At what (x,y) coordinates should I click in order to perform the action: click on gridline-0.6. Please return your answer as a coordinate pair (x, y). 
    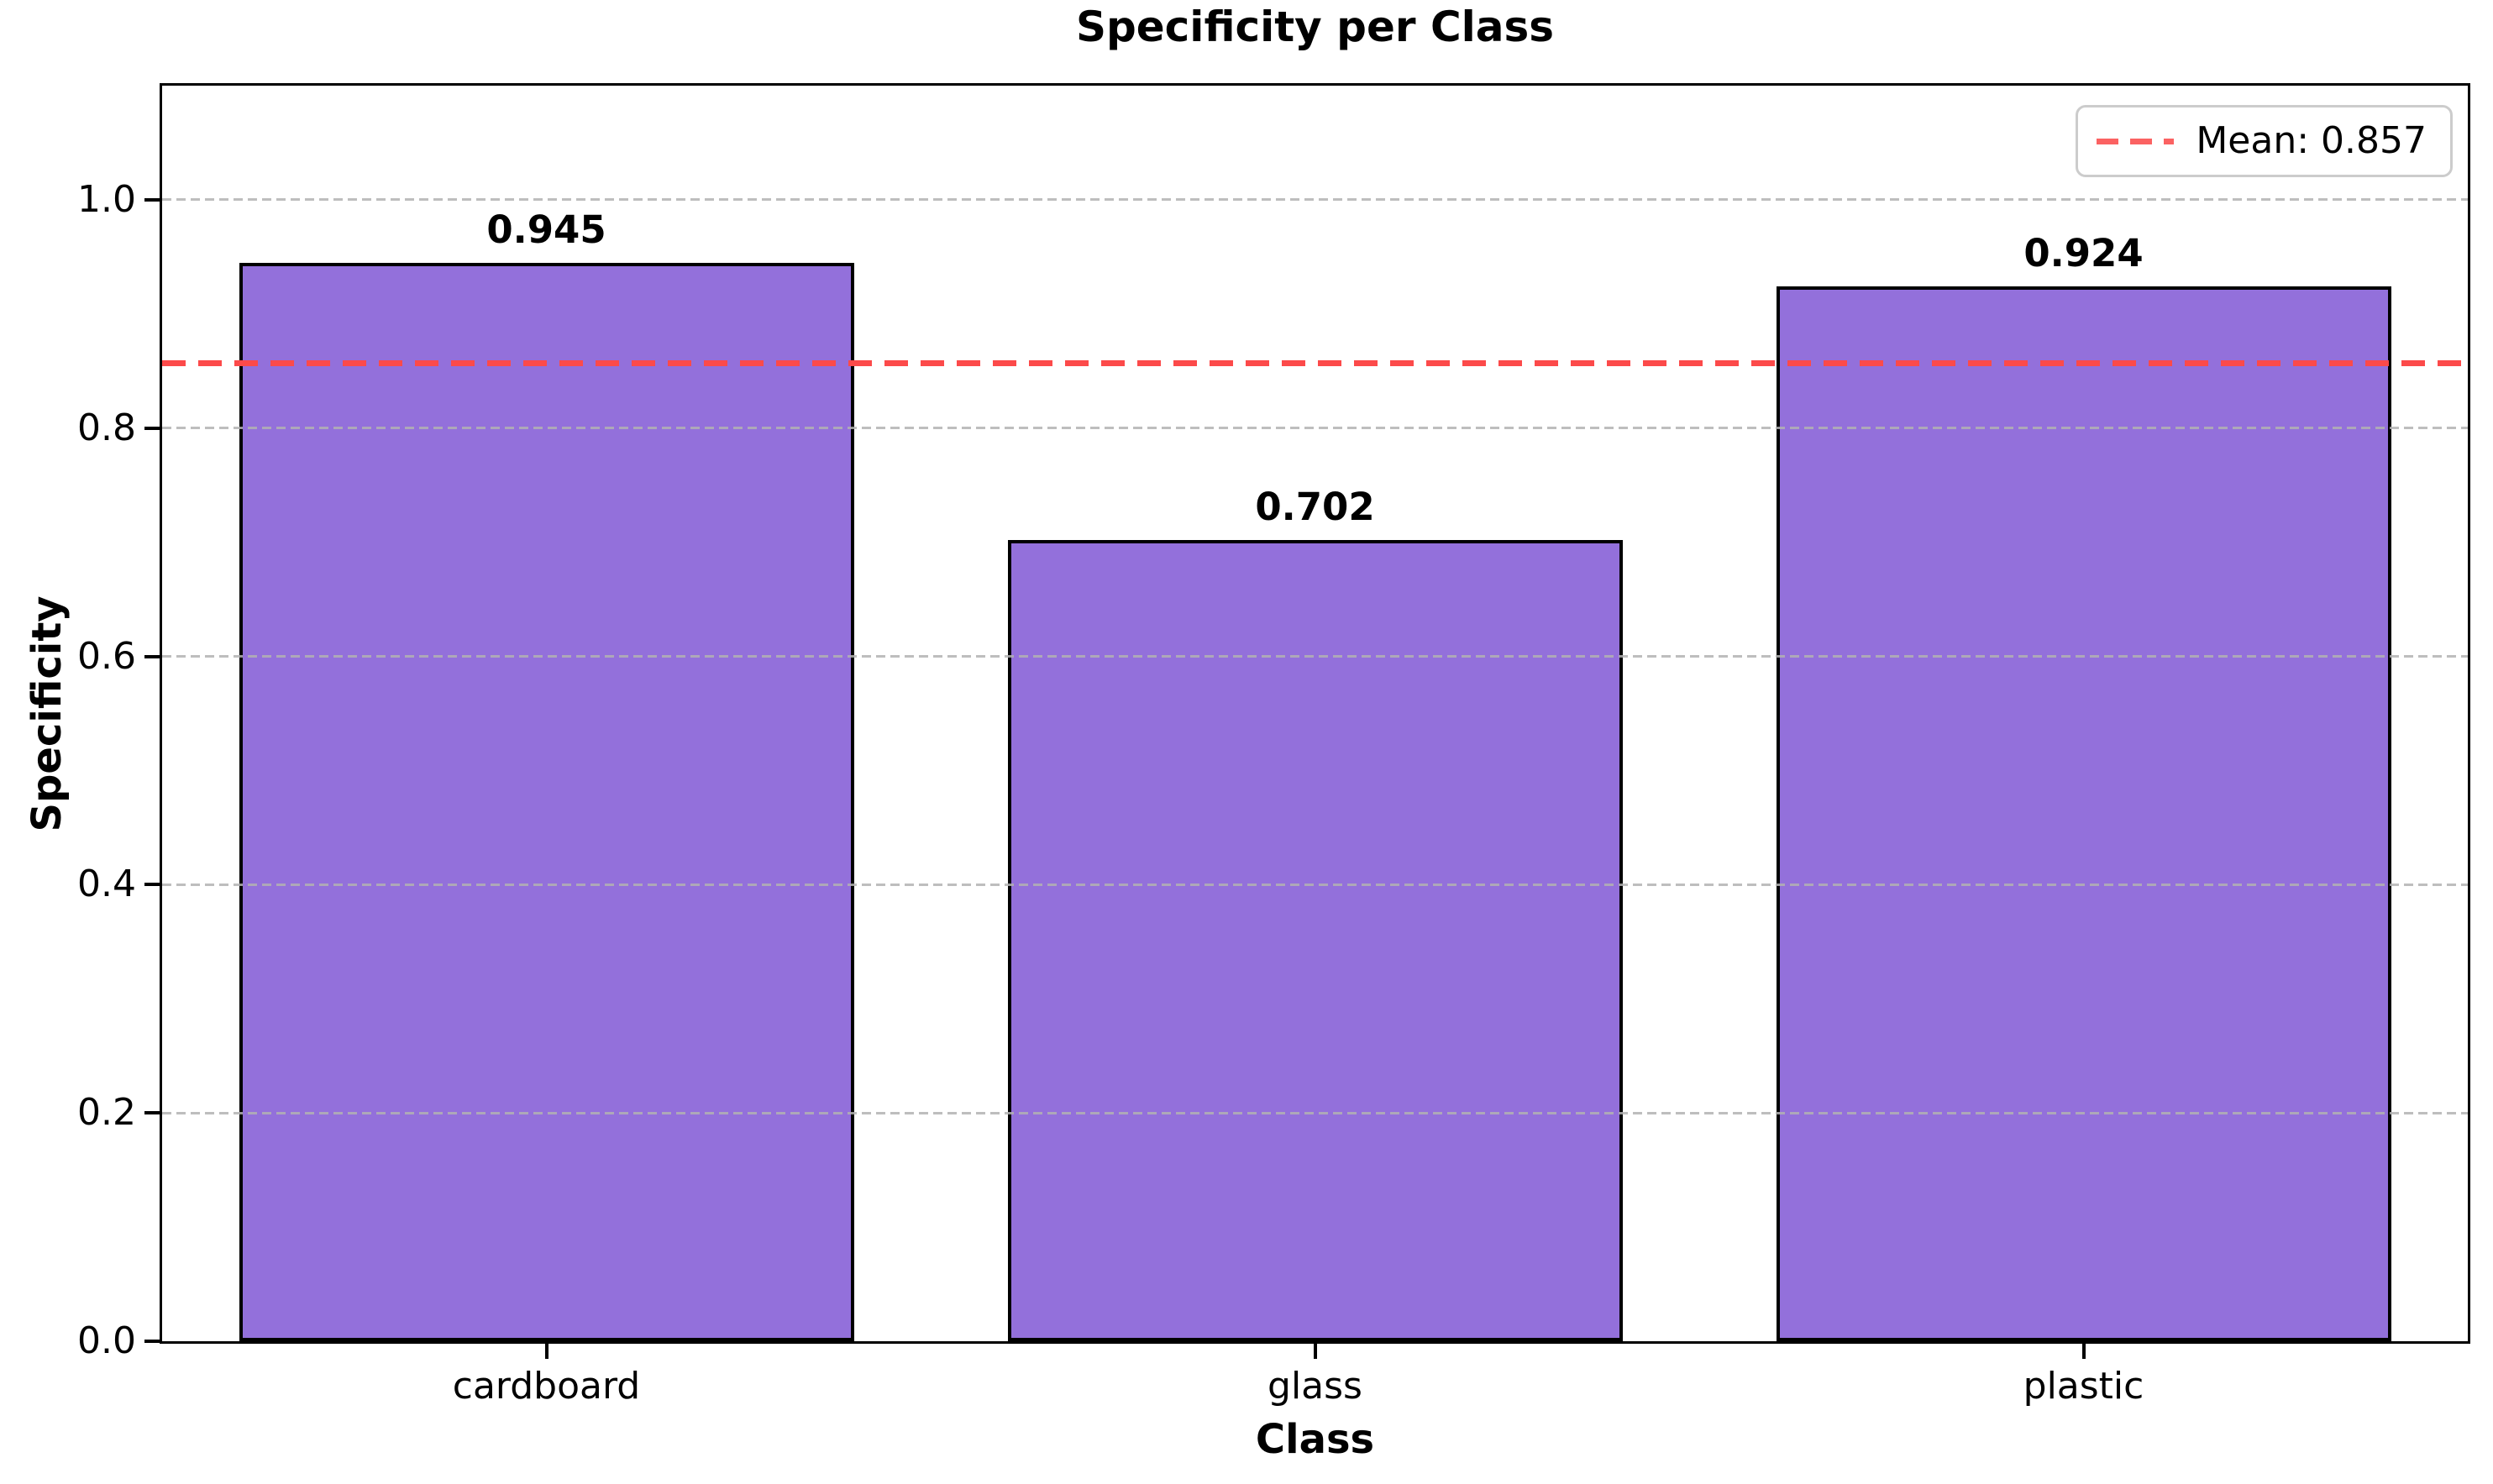
    Looking at the image, I should click on (1315, 656).